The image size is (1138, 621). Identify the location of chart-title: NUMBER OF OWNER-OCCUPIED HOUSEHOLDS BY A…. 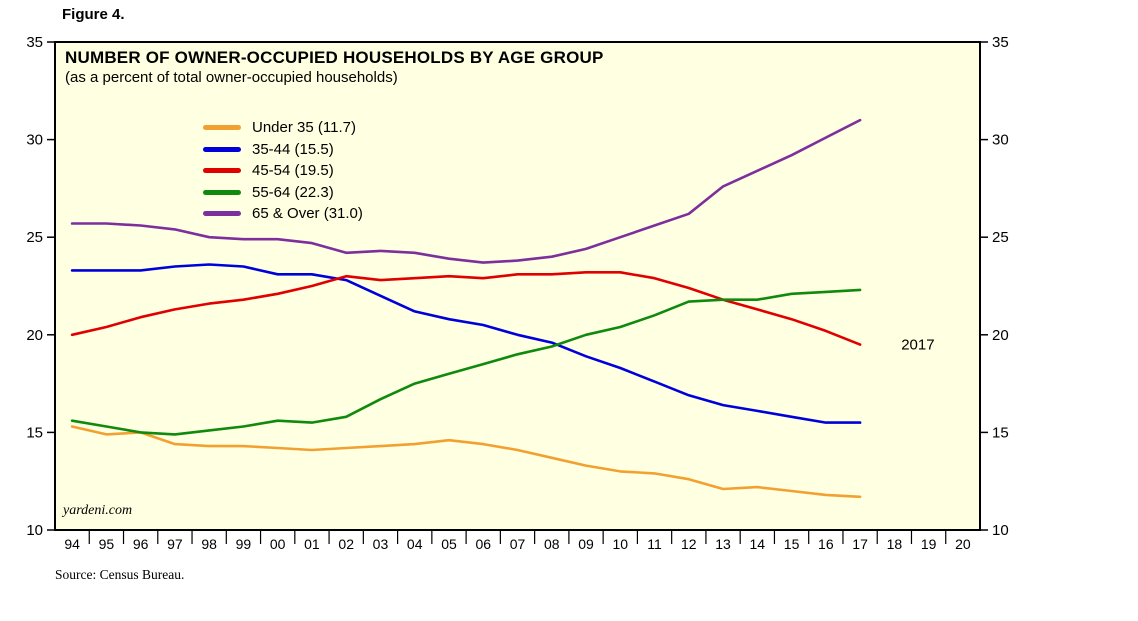
(334, 57).